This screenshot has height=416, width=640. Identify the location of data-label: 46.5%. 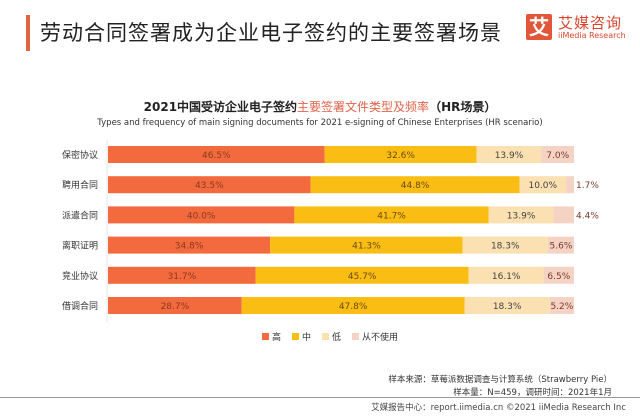
(216, 156).